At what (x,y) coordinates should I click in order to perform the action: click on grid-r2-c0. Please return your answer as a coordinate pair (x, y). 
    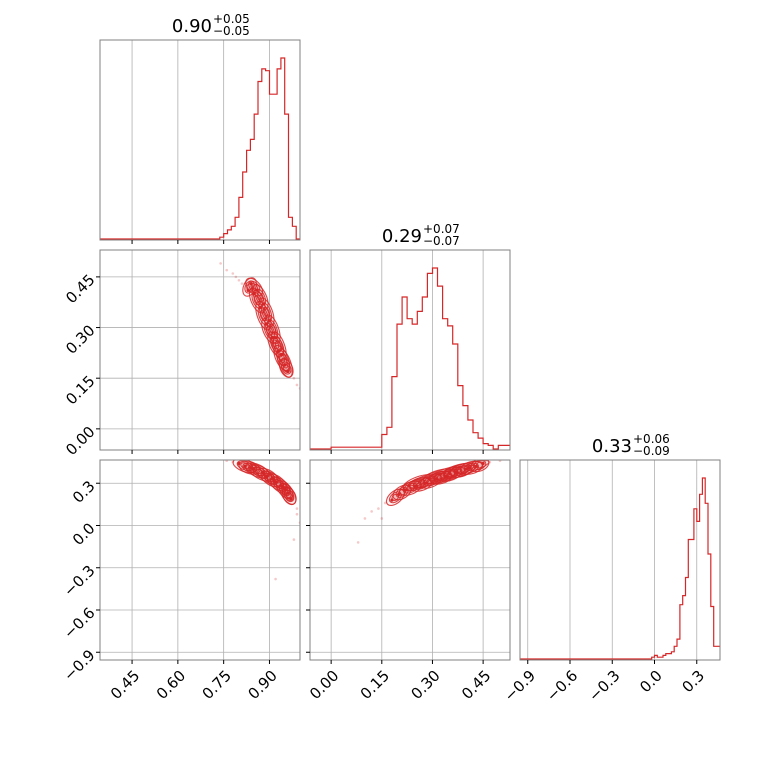
    Looking at the image, I should click on (200, 560).